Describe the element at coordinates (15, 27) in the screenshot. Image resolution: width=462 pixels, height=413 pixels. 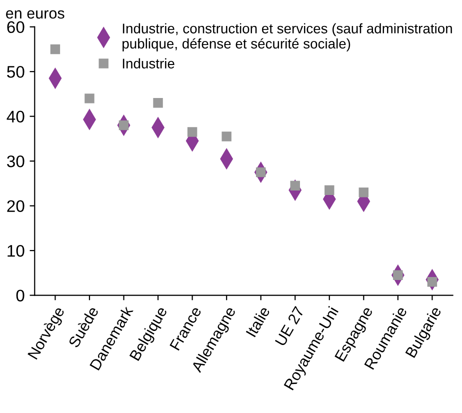
I see `y-tick-label: 60` at that location.